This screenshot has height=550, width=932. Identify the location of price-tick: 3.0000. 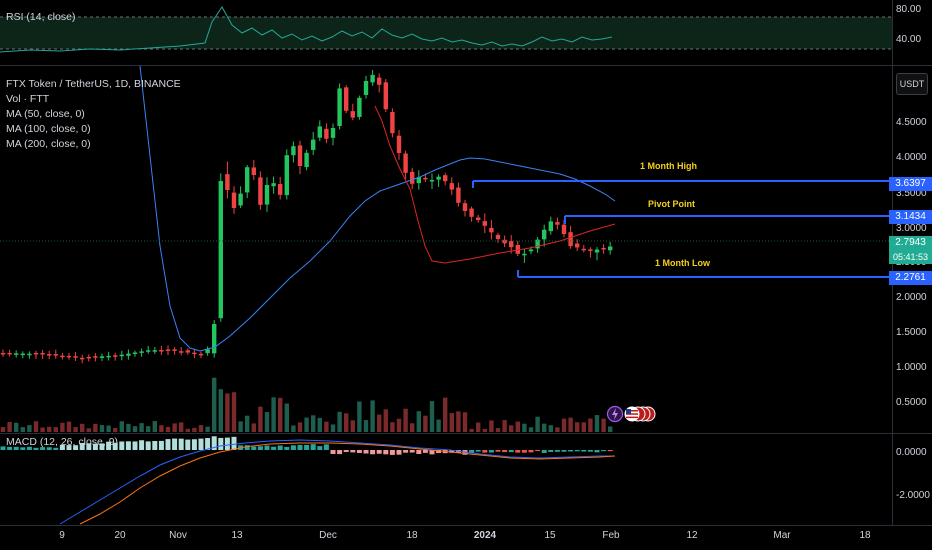
(911, 228).